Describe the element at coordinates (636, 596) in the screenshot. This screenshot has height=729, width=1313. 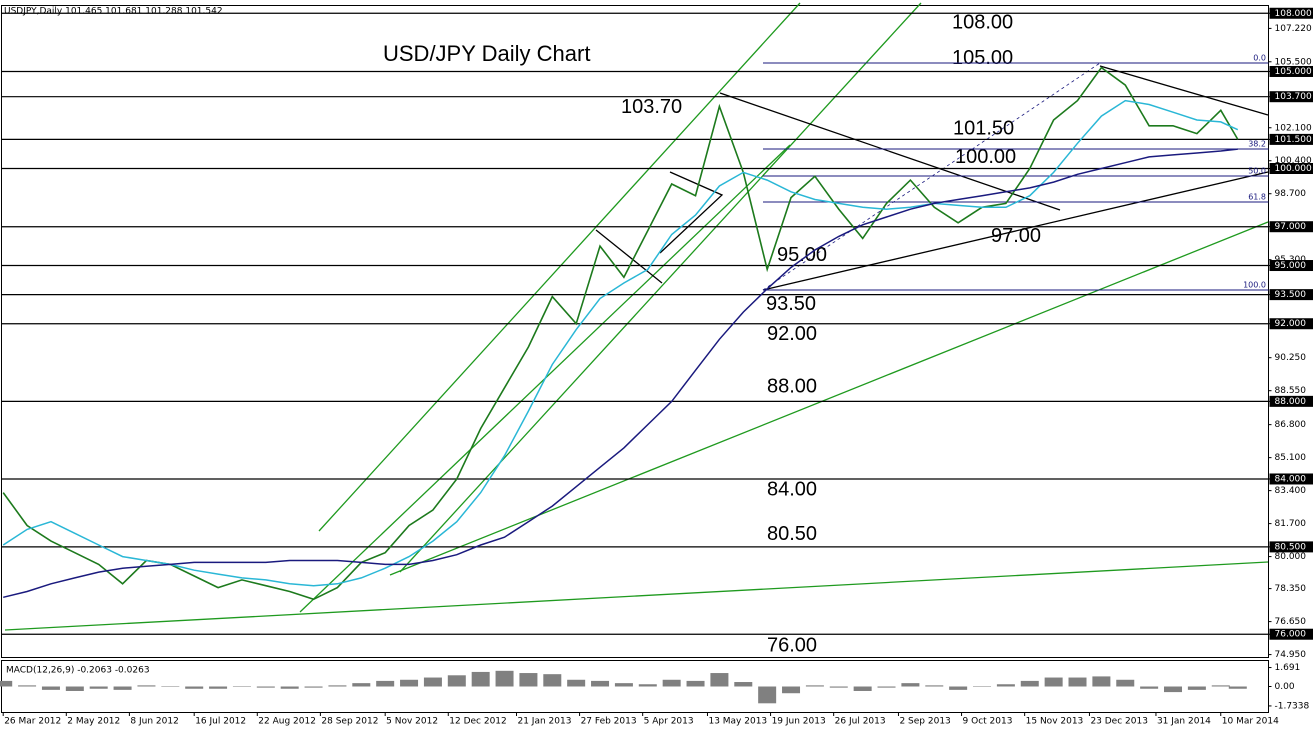
I see `support-line` at that location.